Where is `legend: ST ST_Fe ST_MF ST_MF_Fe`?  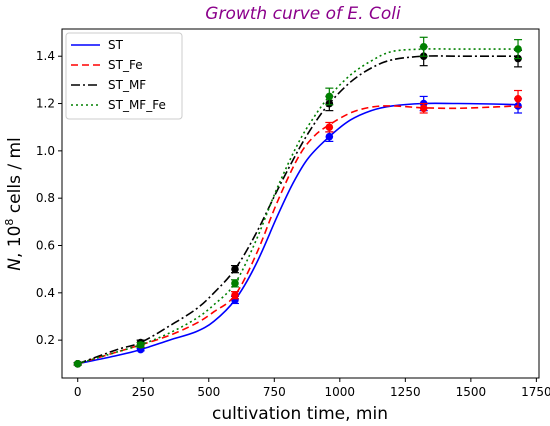 legend: ST ST_Fe ST_MF ST_MF_Fe is located at coordinates (124, 76).